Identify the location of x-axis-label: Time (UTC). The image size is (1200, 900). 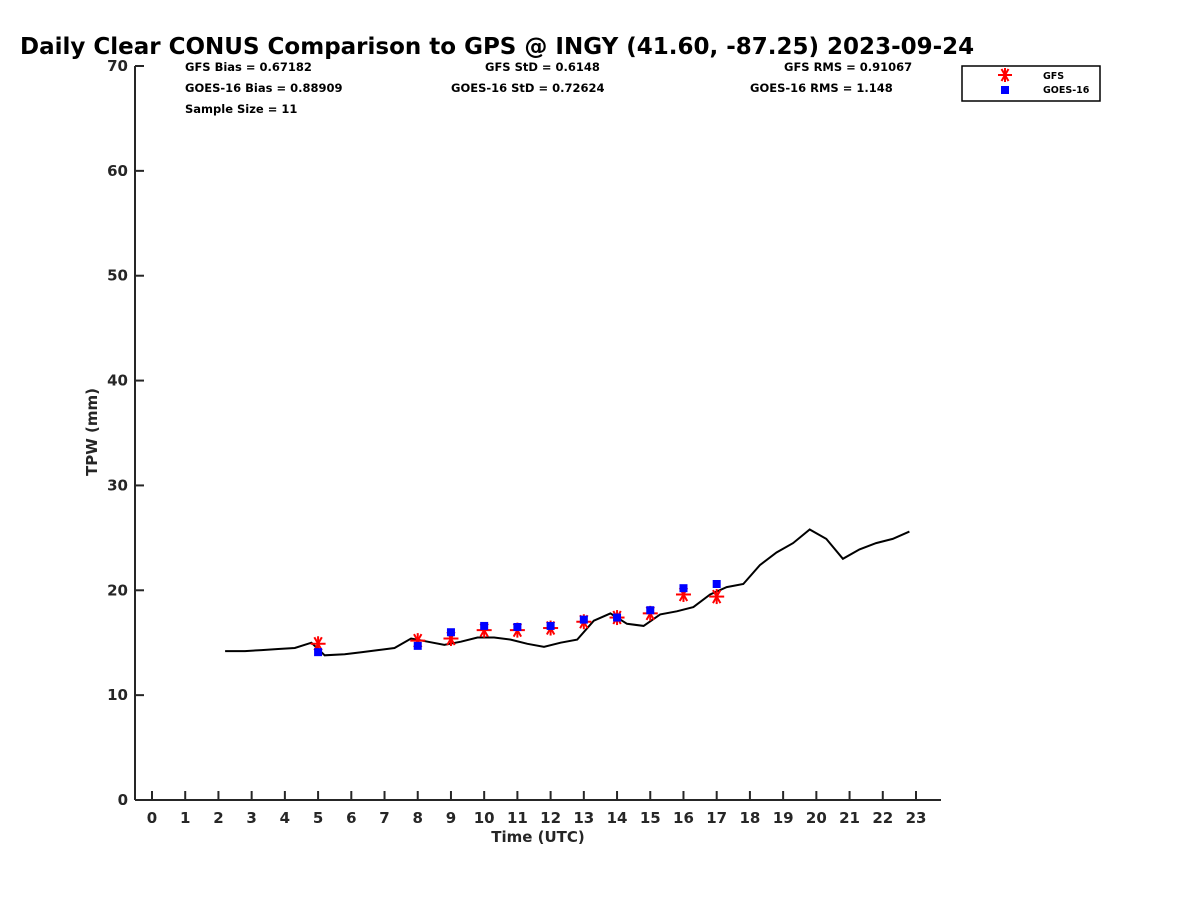
(538, 837).